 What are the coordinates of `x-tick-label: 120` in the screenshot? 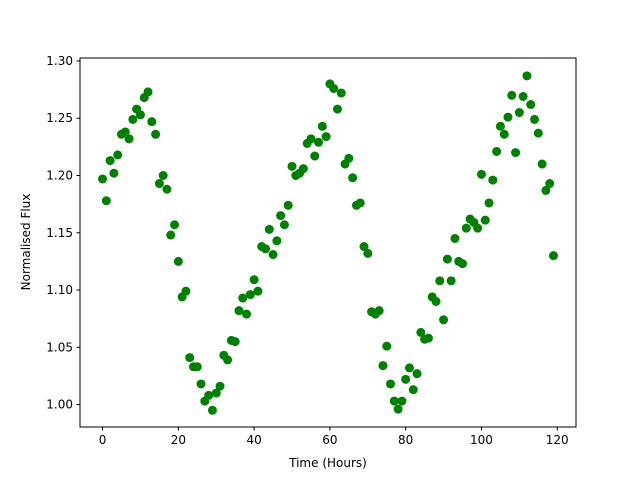 It's located at (557, 440).